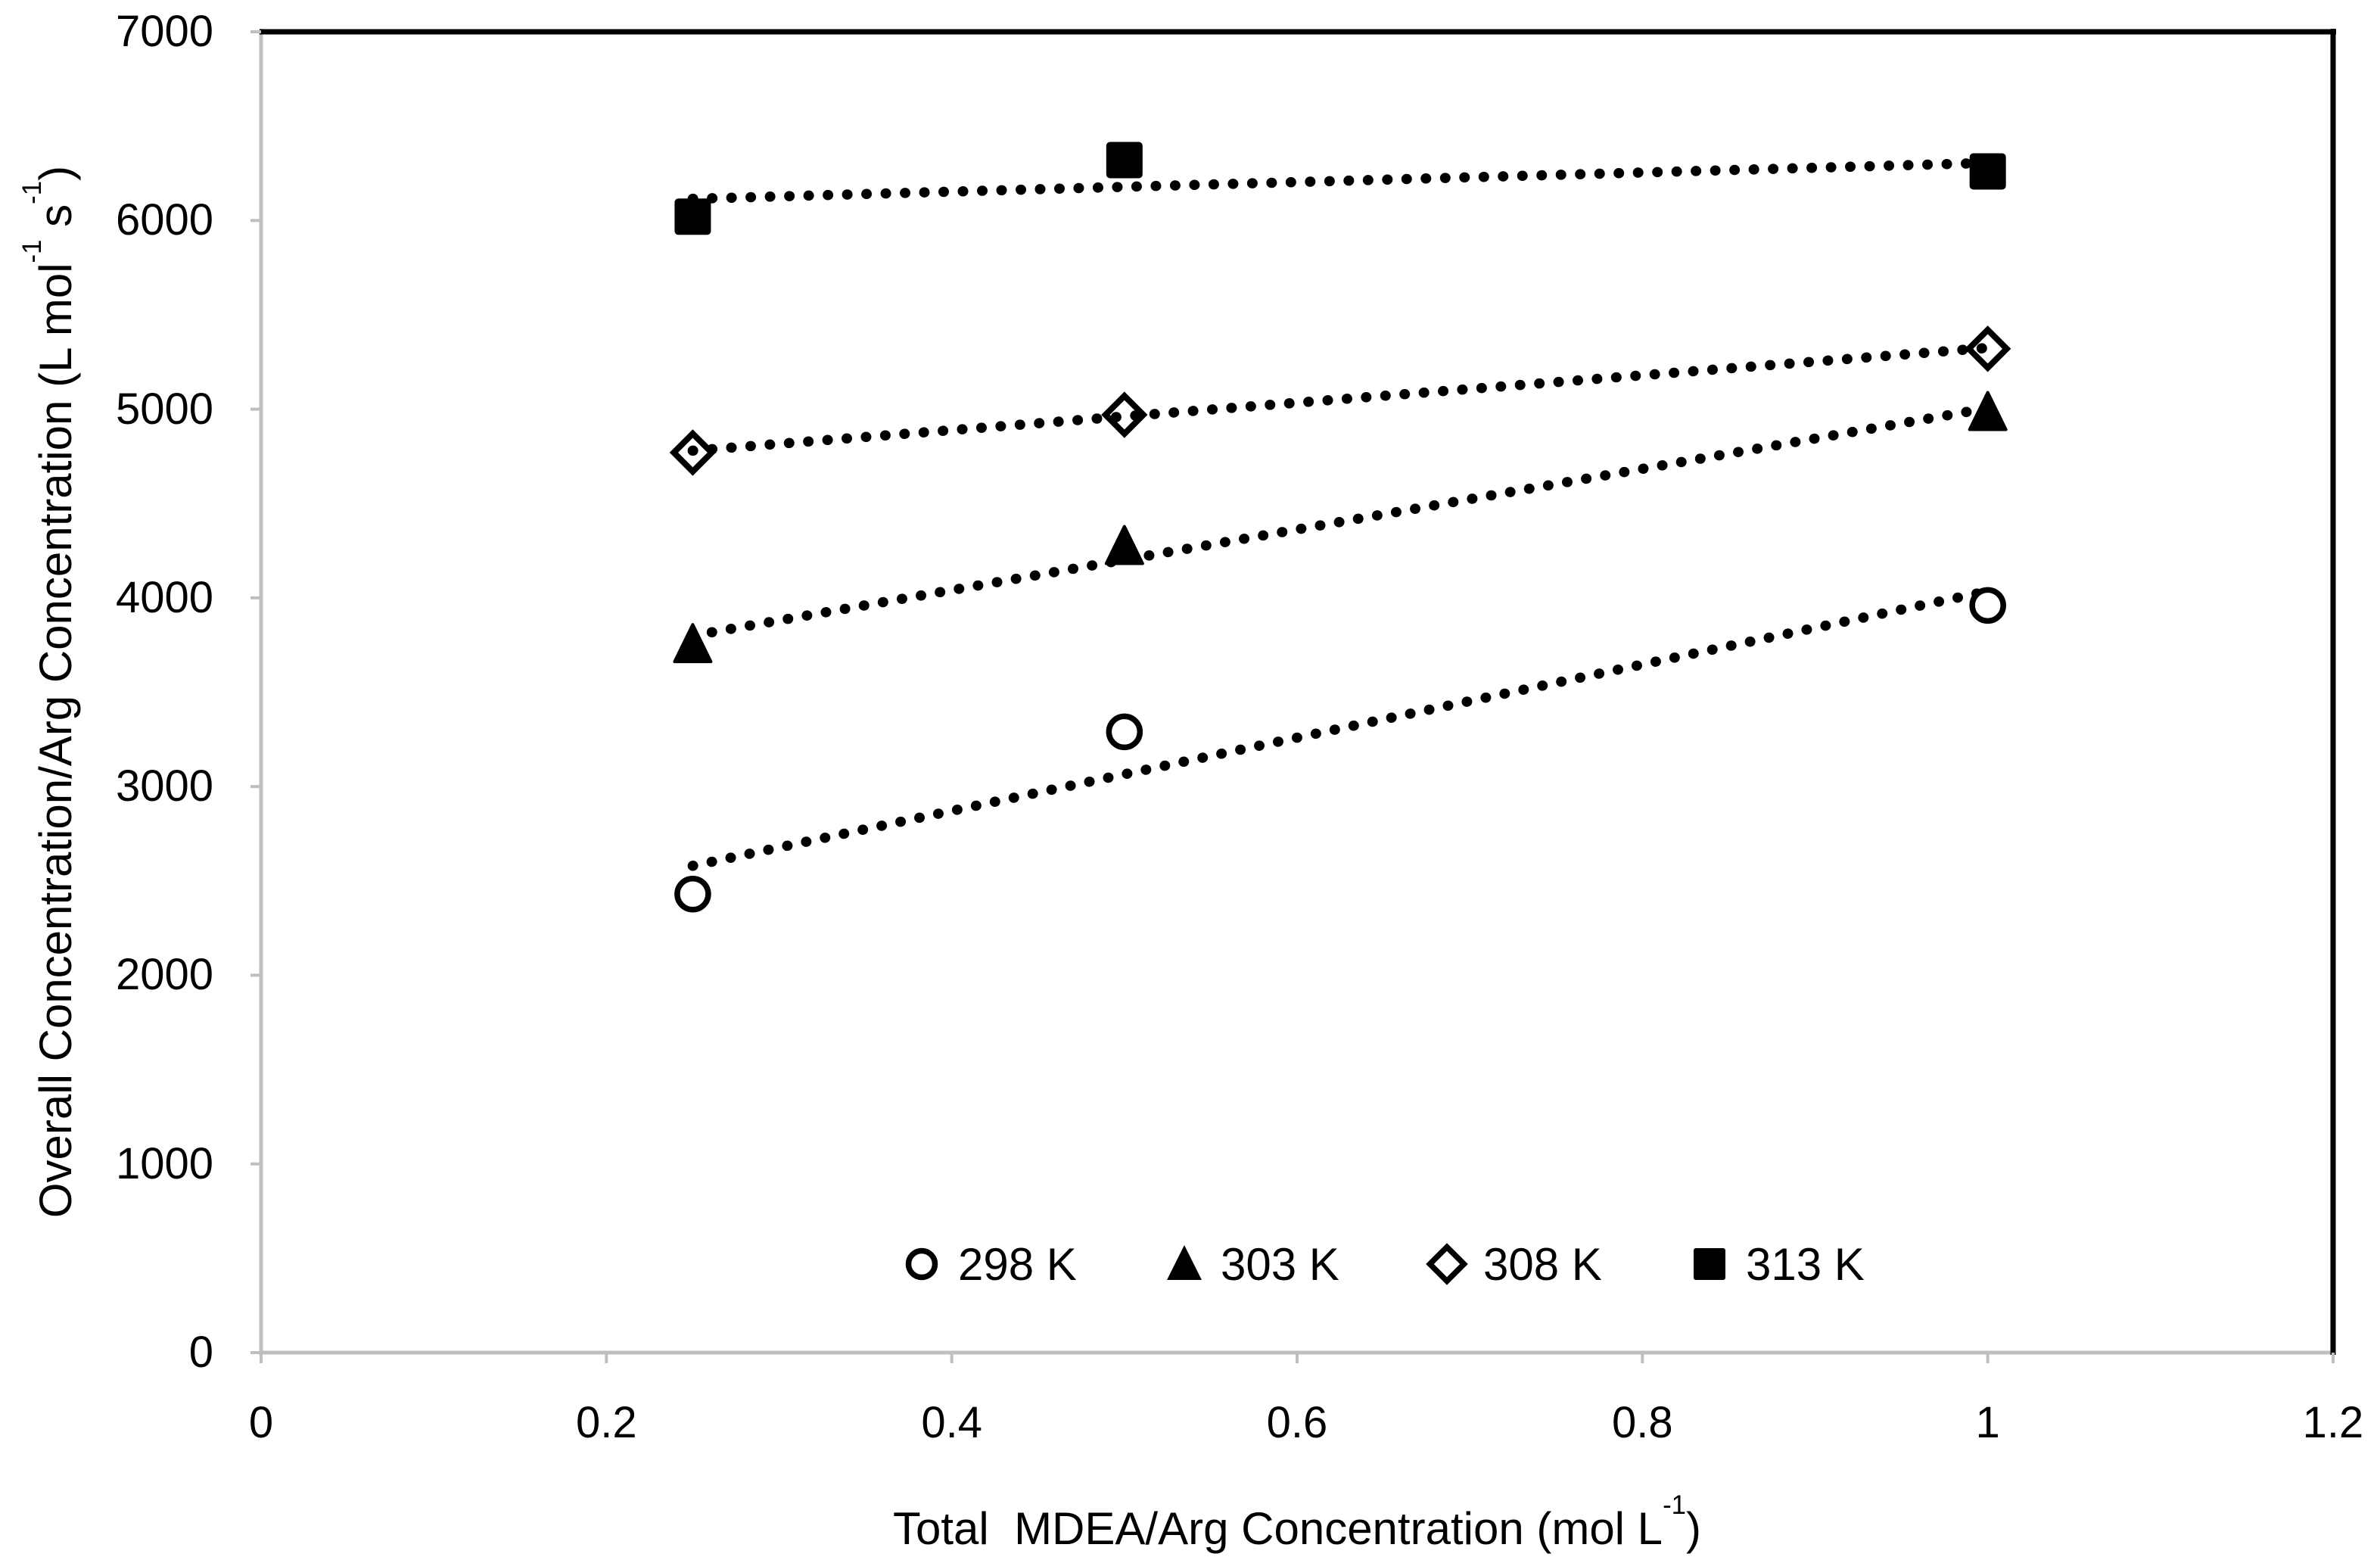  I want to click on trendline-308-k, so click(1340, 399).